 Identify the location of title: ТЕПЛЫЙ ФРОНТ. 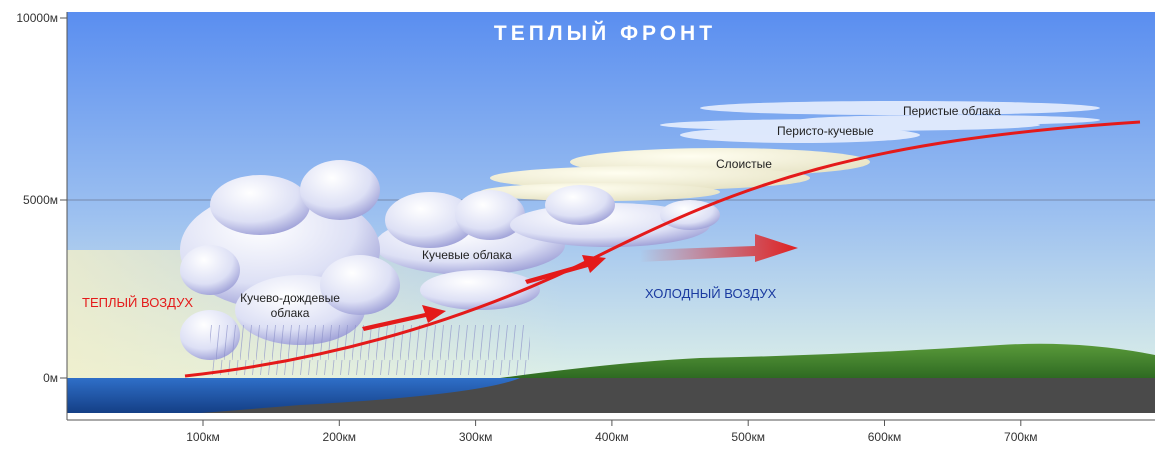
(605, 33).